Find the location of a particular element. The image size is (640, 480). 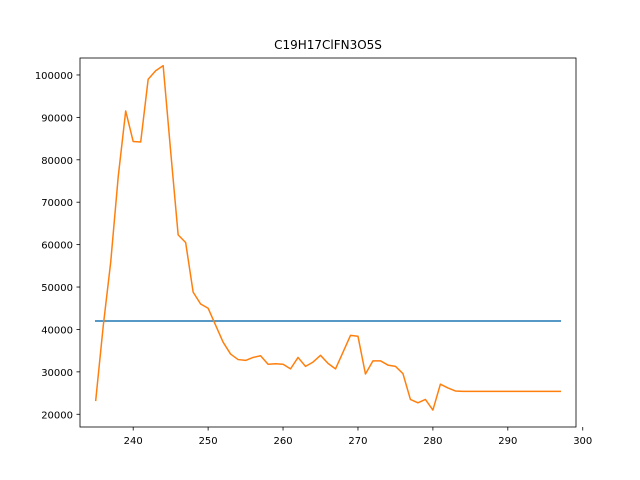

x-tick-label: 250 is located at coordinates (208, 441).